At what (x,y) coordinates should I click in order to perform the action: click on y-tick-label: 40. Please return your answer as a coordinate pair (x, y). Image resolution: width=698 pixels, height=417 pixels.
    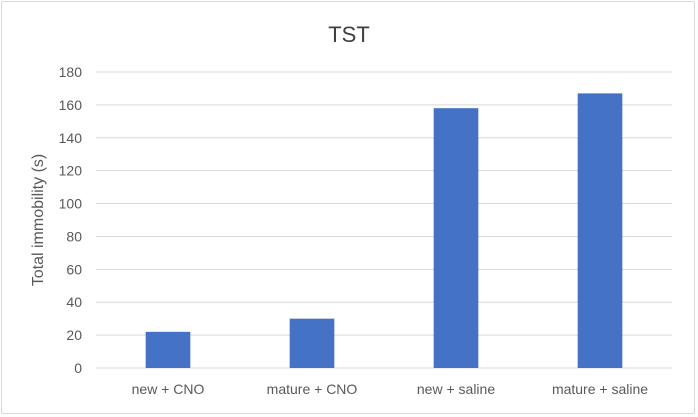
    Looking at the image, I should click on (74, 302).